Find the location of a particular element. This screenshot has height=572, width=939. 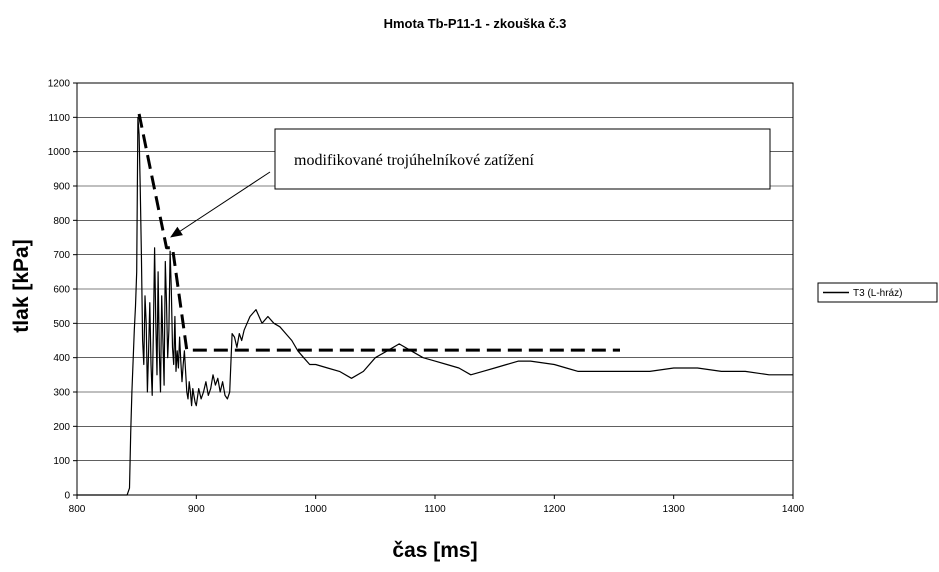

y-tick-label: 0 is located at coordinates (67, 496).